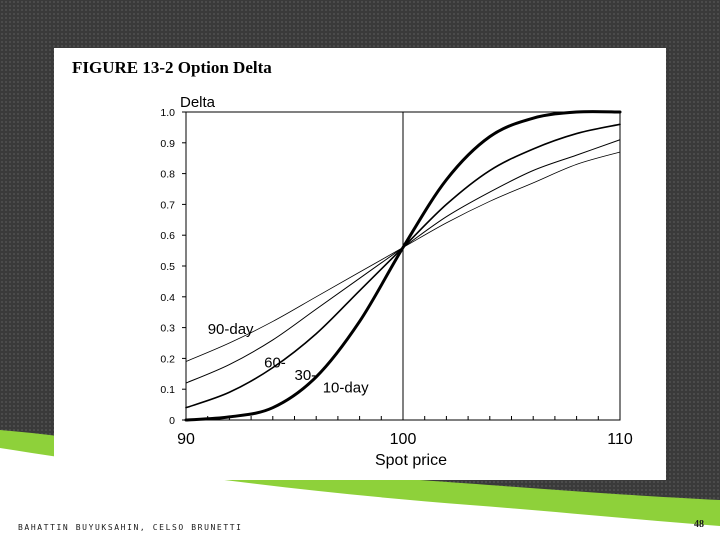  Describe the element at coordinates (167, 144) in the screenshot. I see `y-tick-label: 0.9` at that location.